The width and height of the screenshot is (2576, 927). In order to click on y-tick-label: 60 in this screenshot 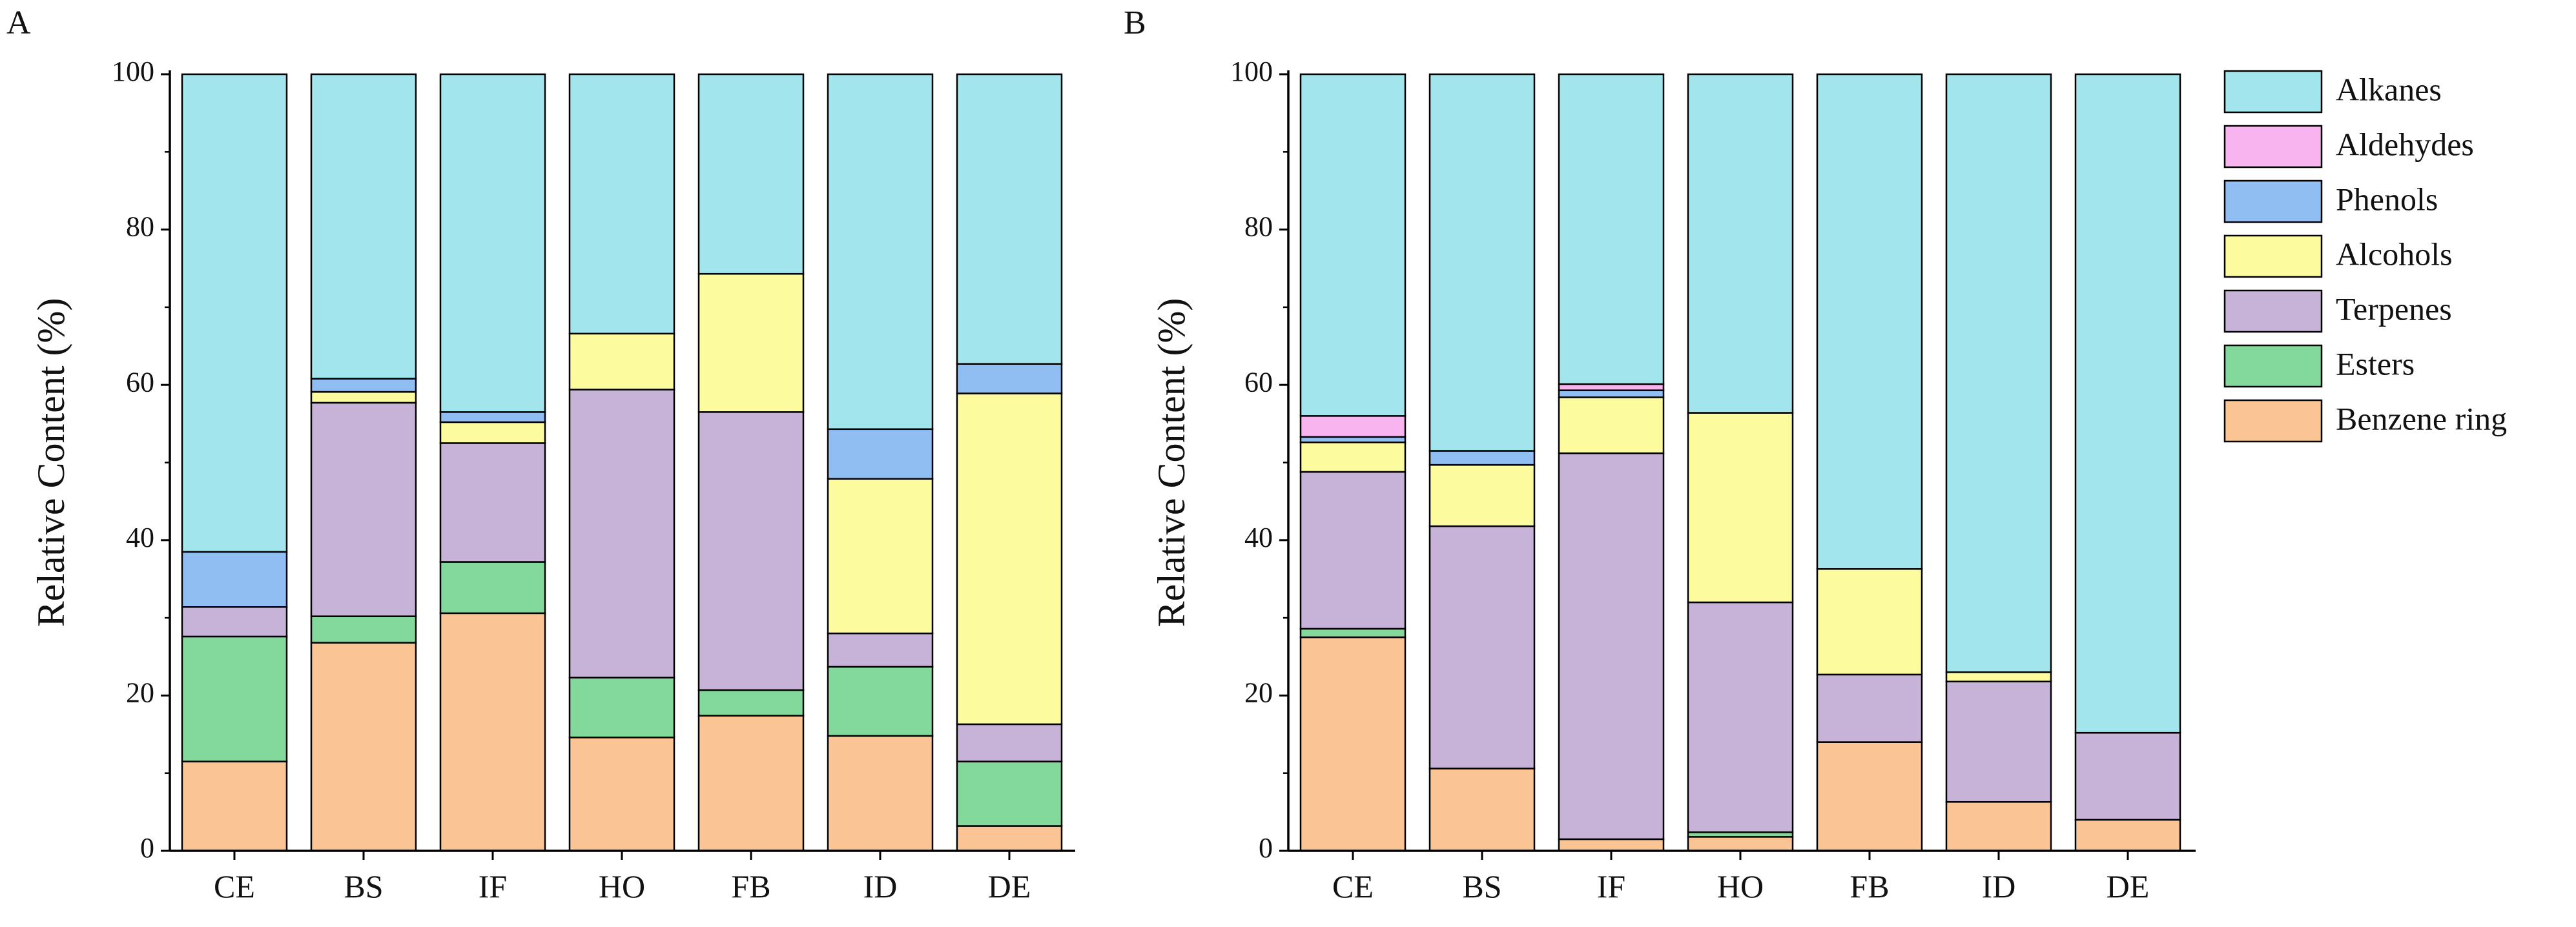, I will do `click(140, 382)`.